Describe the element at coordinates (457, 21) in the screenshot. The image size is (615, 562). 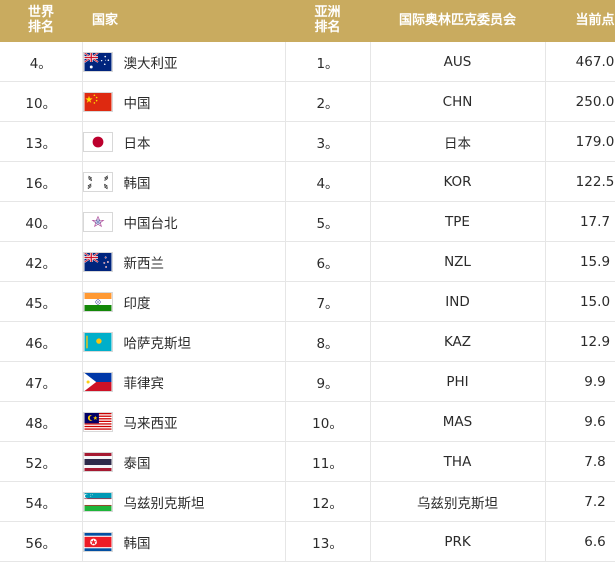
I see `column-header-ioc: 国际奥林匹克委员会` at that location.